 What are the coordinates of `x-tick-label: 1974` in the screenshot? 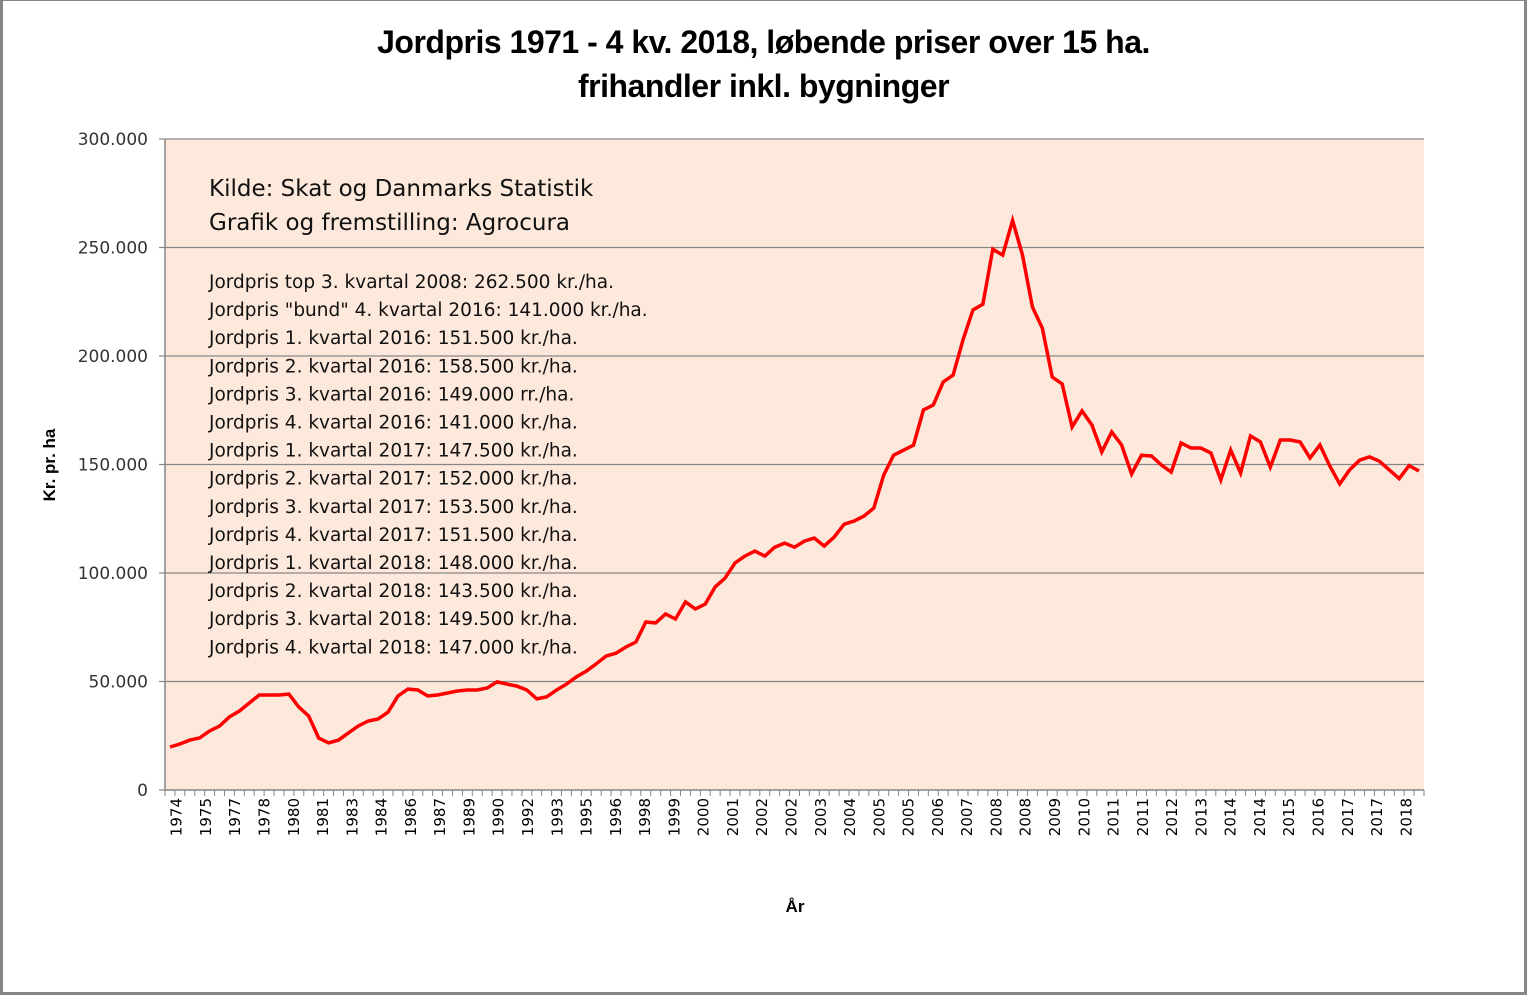 It's located at (177, 817).